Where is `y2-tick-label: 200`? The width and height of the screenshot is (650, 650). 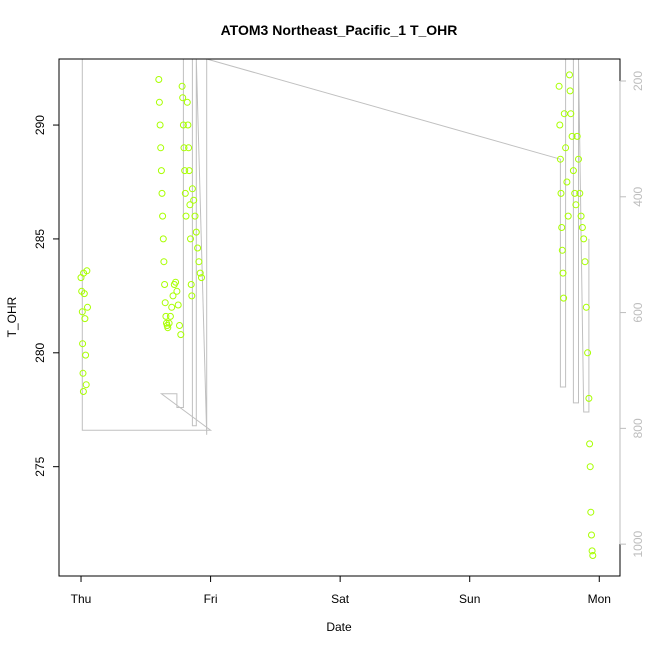
y2-tick-label: 200 is located at coordinates (638, 81).